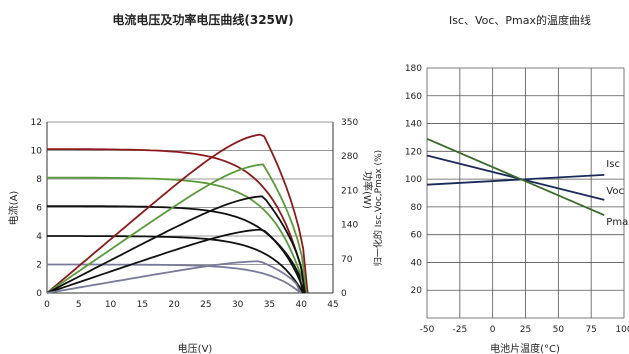  What do you see at coordinates (301, 305) in the screenshot?
I see `iv-x-tick-label: 40` at bounding box center [301, 305].